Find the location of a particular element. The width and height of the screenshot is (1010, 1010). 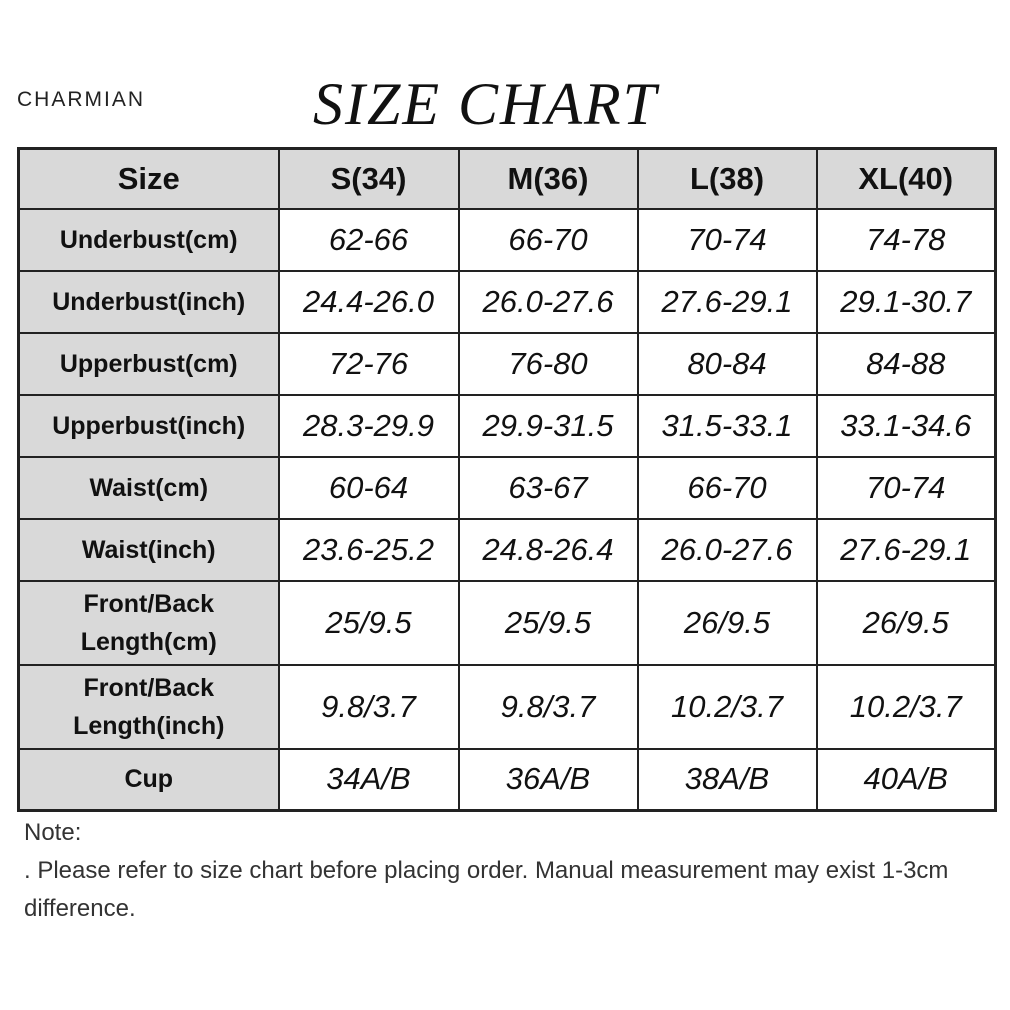

size-value: 36A/B is located at coordinates (548, 779).